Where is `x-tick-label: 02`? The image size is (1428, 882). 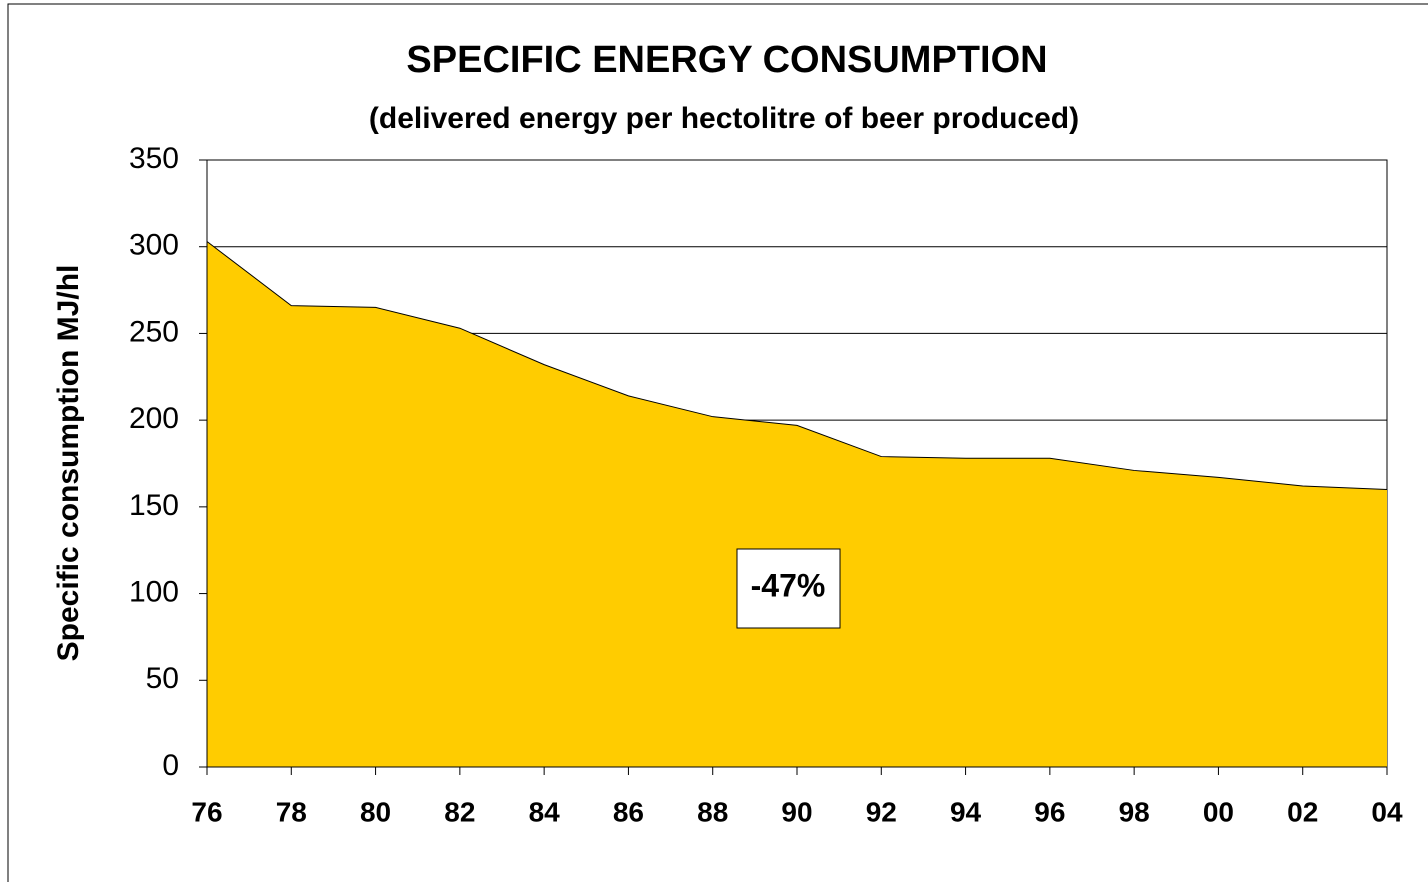 x-tick-label: 02 is located at coordinates (1302, 811).